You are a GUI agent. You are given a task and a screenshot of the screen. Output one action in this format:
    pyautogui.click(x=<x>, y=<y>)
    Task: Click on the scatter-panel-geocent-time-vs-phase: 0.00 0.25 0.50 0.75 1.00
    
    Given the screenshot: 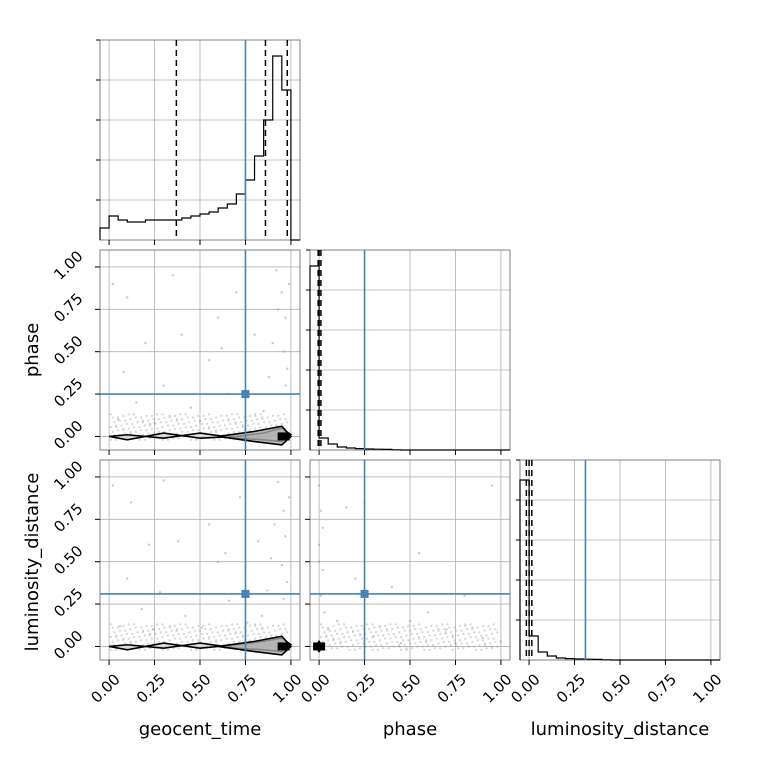 What is the action you would take?
    pyautogui.click(x=175, y=351)
    